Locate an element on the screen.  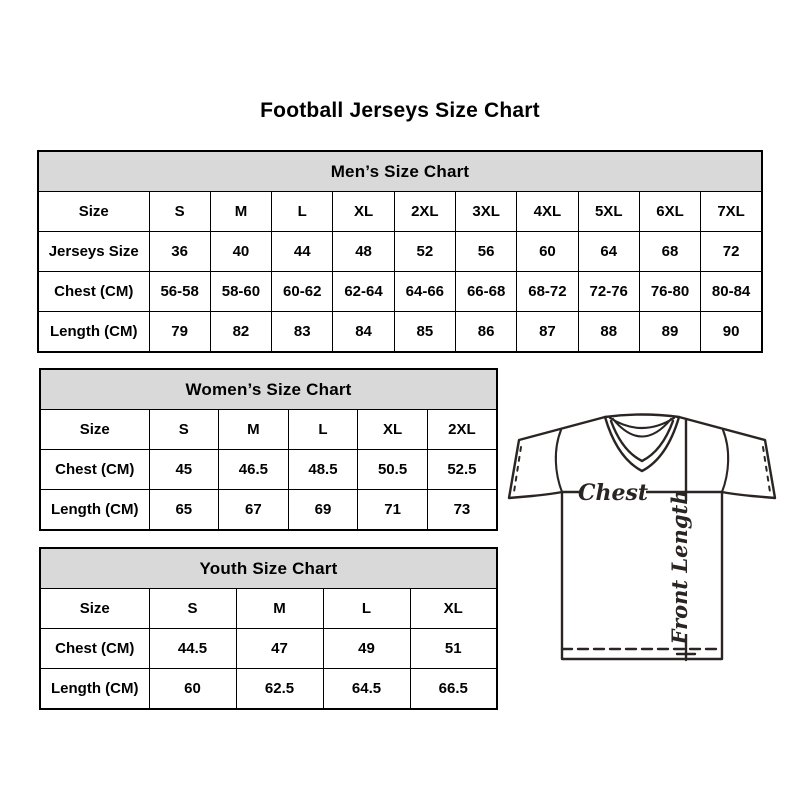
cell-value: 56 is located at coordinates (486, 251).